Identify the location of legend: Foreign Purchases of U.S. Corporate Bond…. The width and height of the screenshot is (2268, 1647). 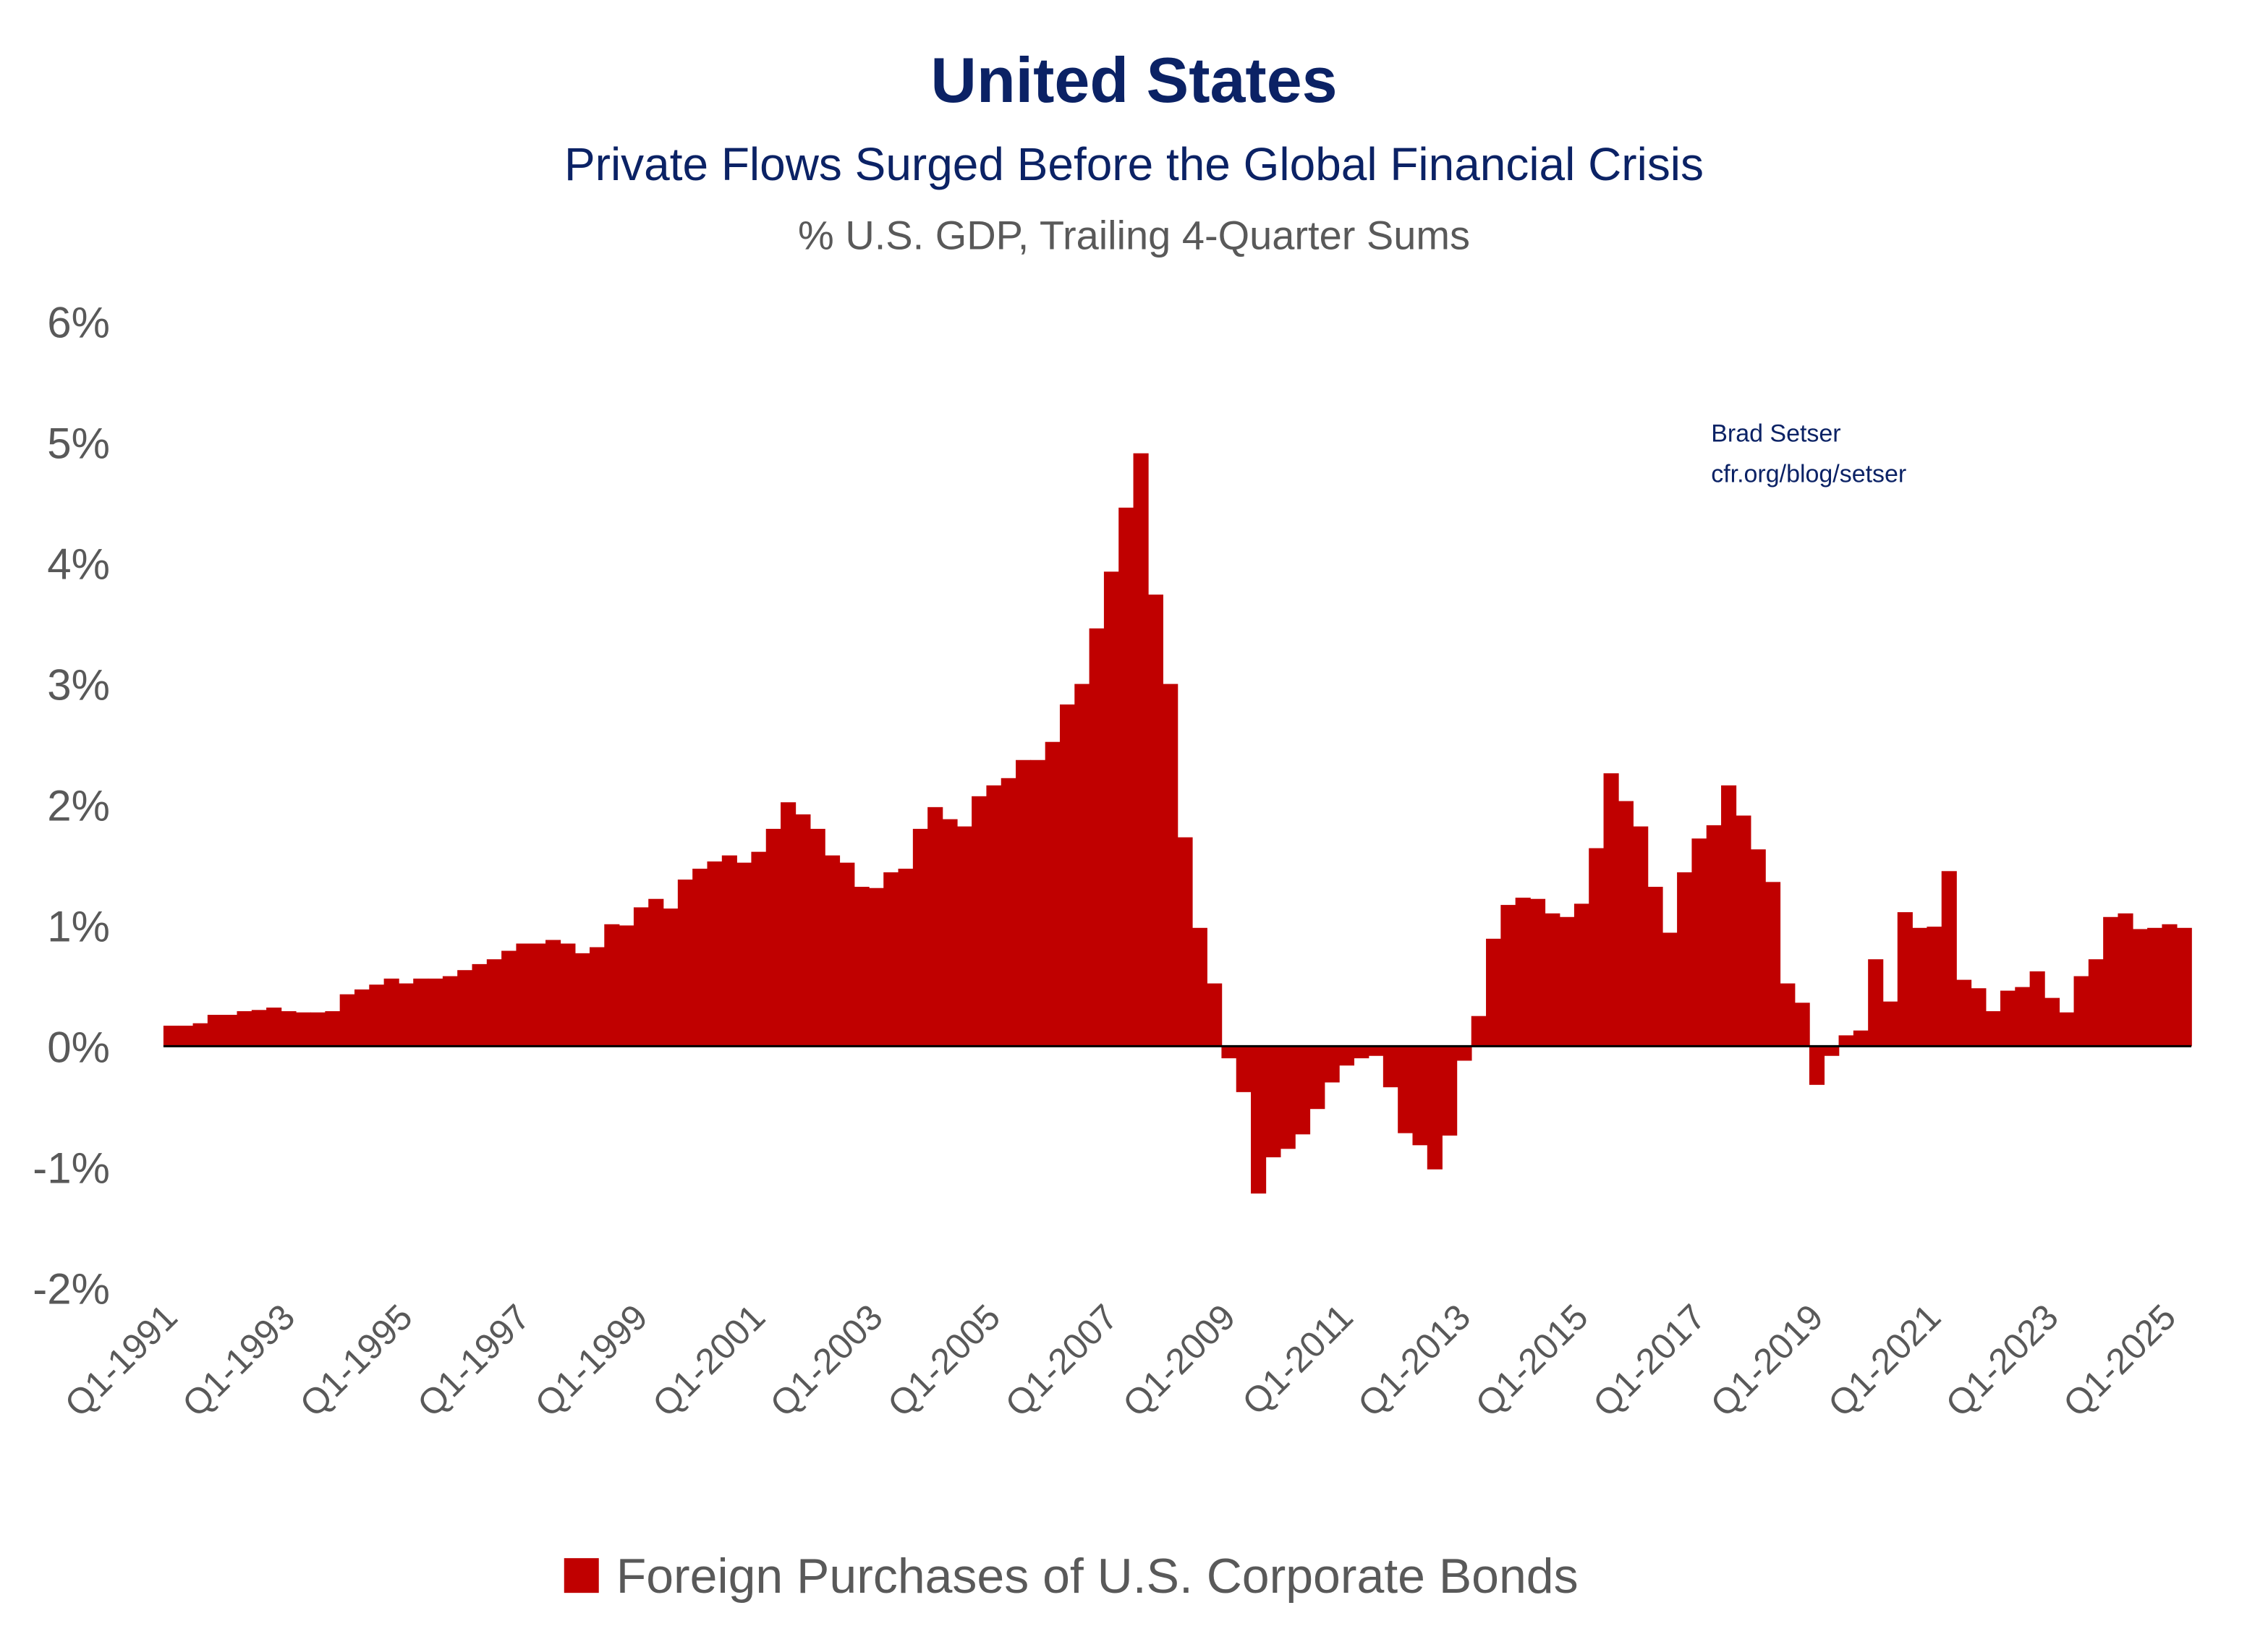
(1071, 1577).